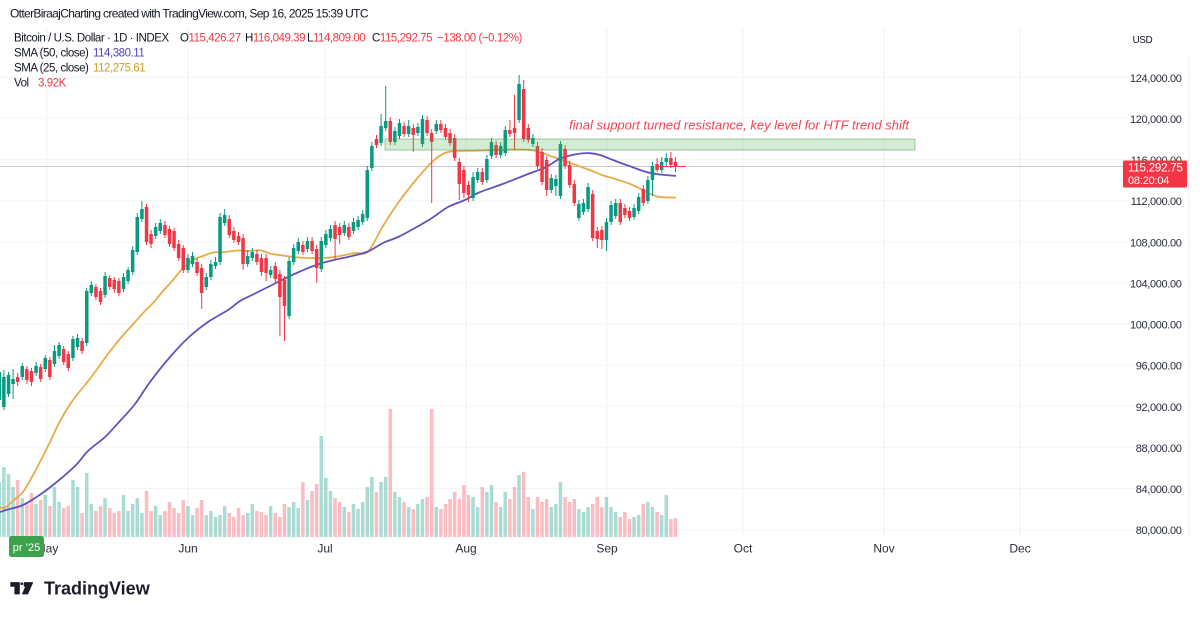  Describe the element at coordinates (91, 39) in the screenshot. I see `svg-text:Bitcoin / U.S. Dollar · 1D · I: Bitcoin / U.S. Dollar · 1D · INDEX` at that location.